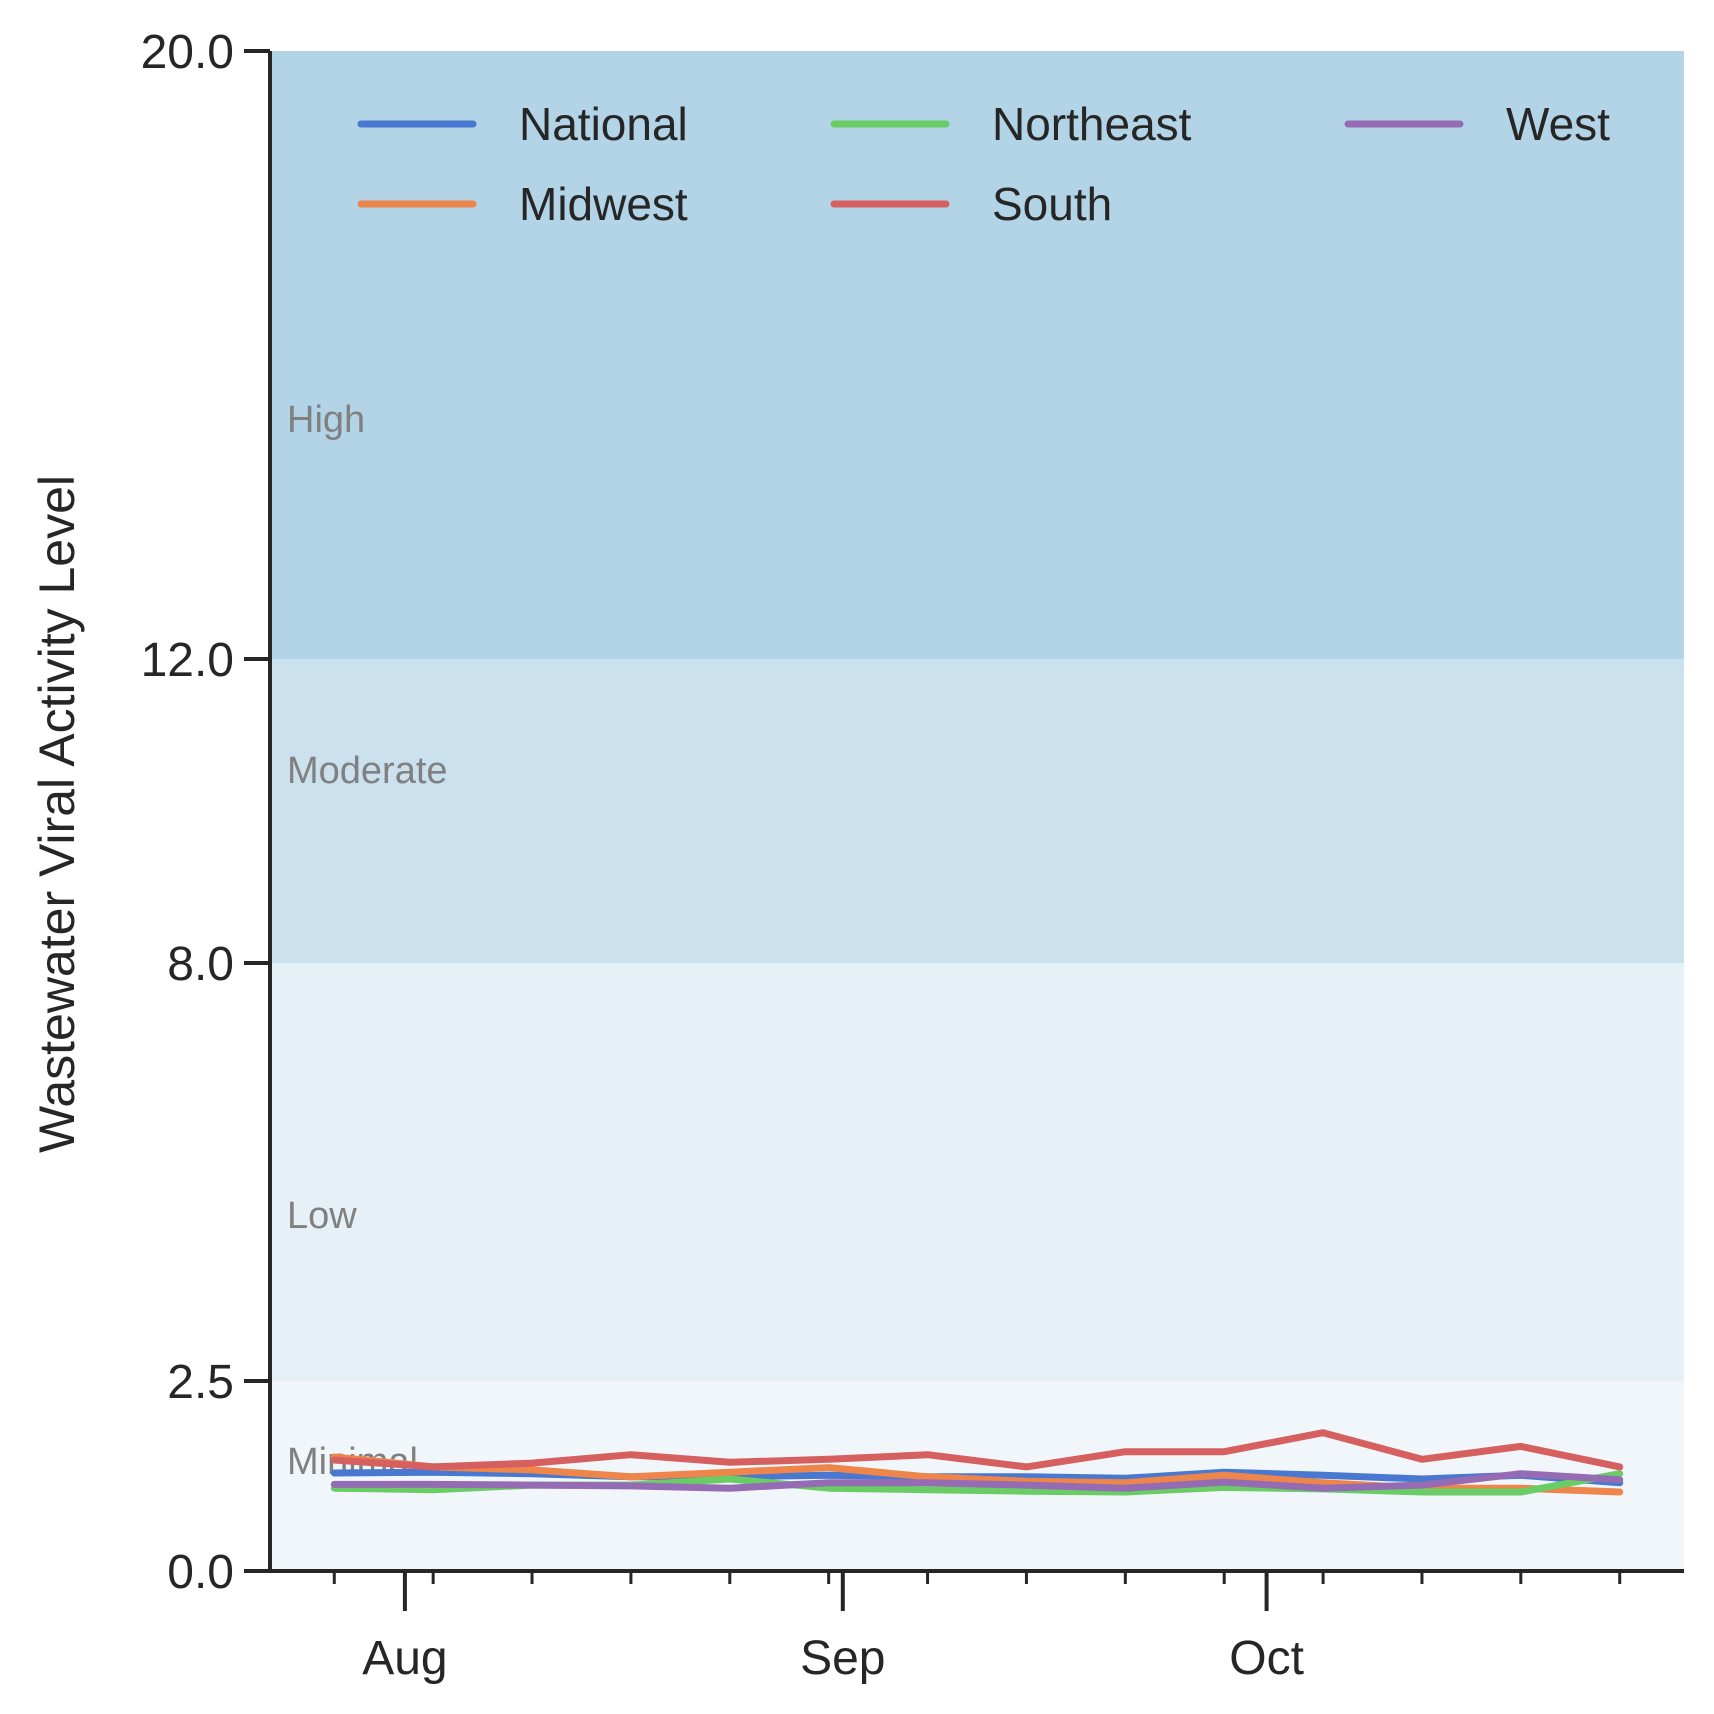  What do you see at coordinates (603, 204) in the screenshot?
I see `legend-label: Midwest` at bounding box center [603, 204].